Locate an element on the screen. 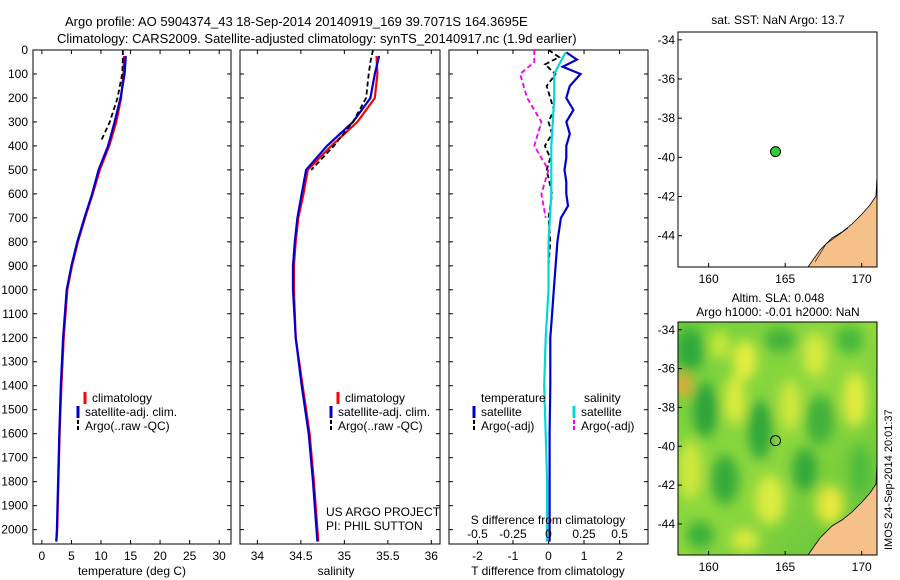  sla-map-title-line2: Argo h1000: -0.01 h2000: NaN is located at coordinates (777, 312).